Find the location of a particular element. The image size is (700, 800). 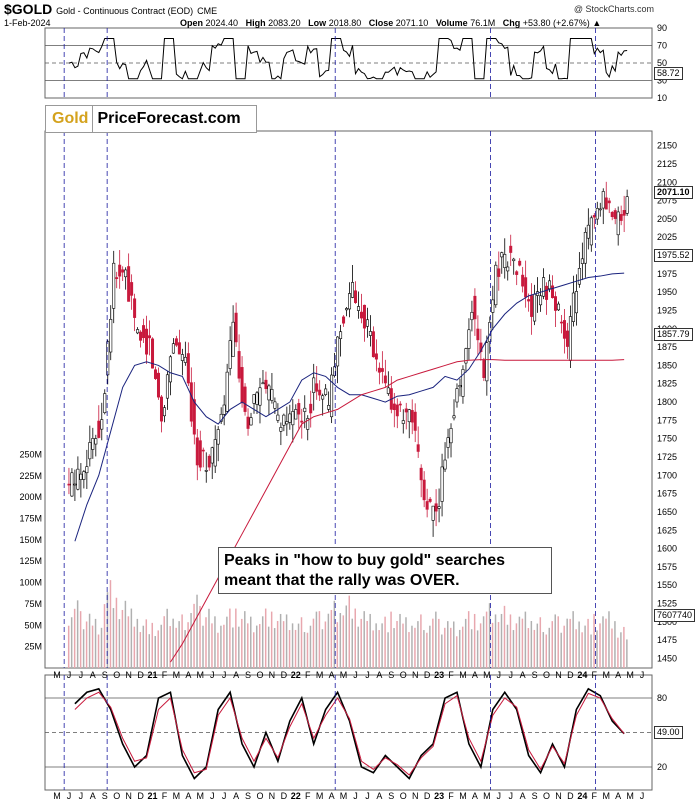

stoch-x-tick-label: O is located at coordinates (403, 795).